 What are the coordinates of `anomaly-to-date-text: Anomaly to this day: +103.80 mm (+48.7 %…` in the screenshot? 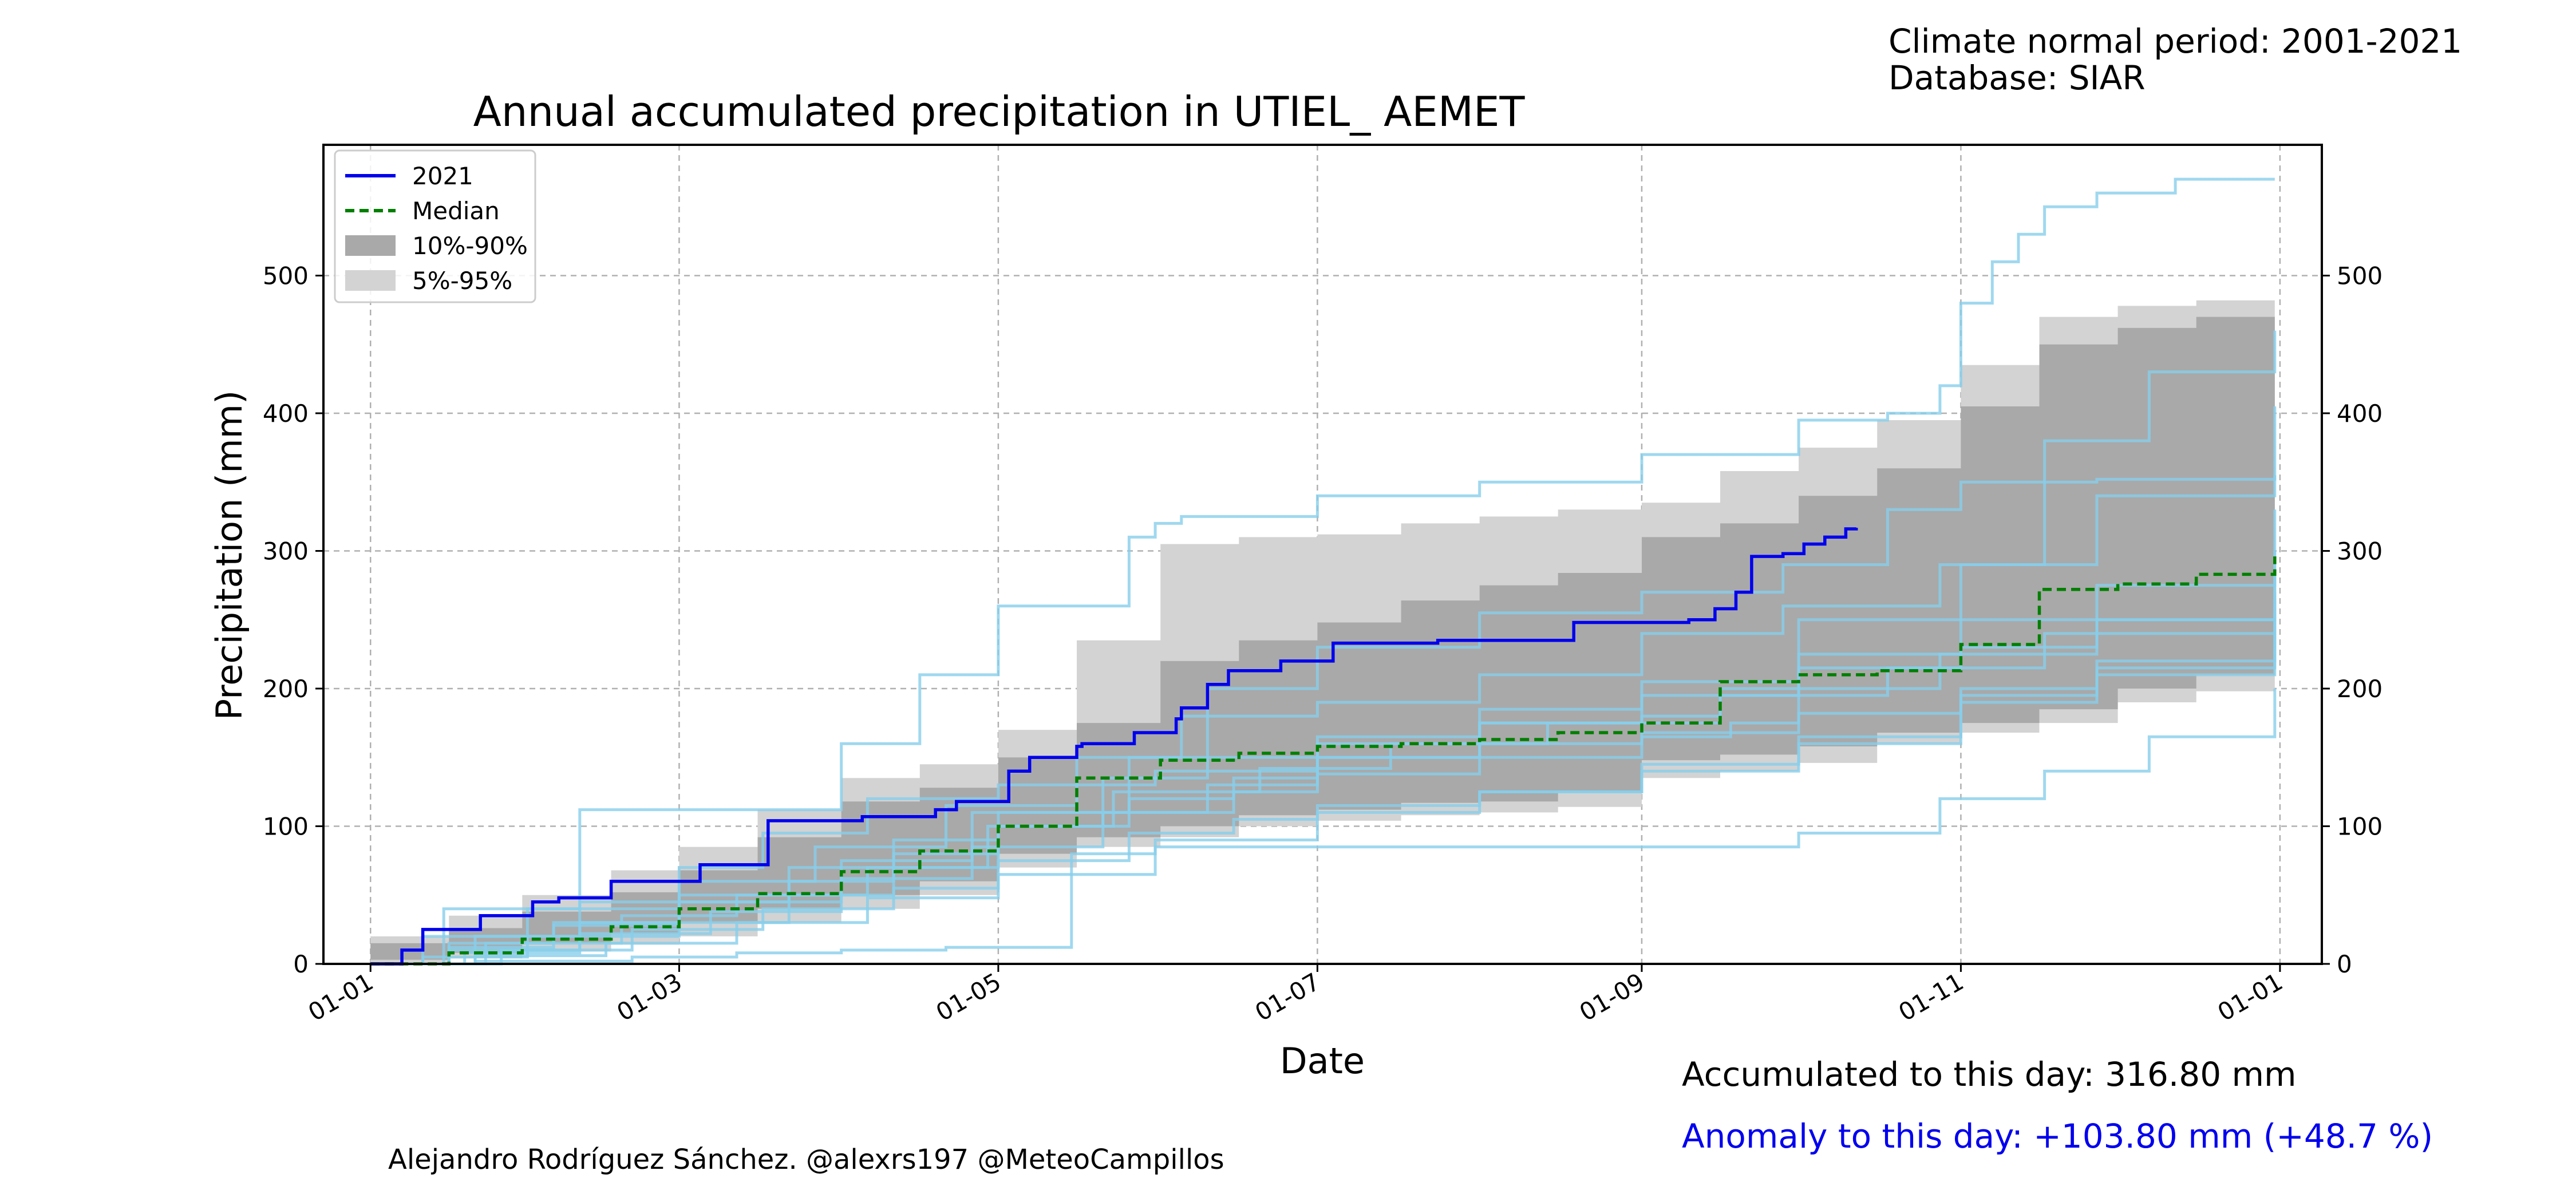 It's located at (2057, 1137).